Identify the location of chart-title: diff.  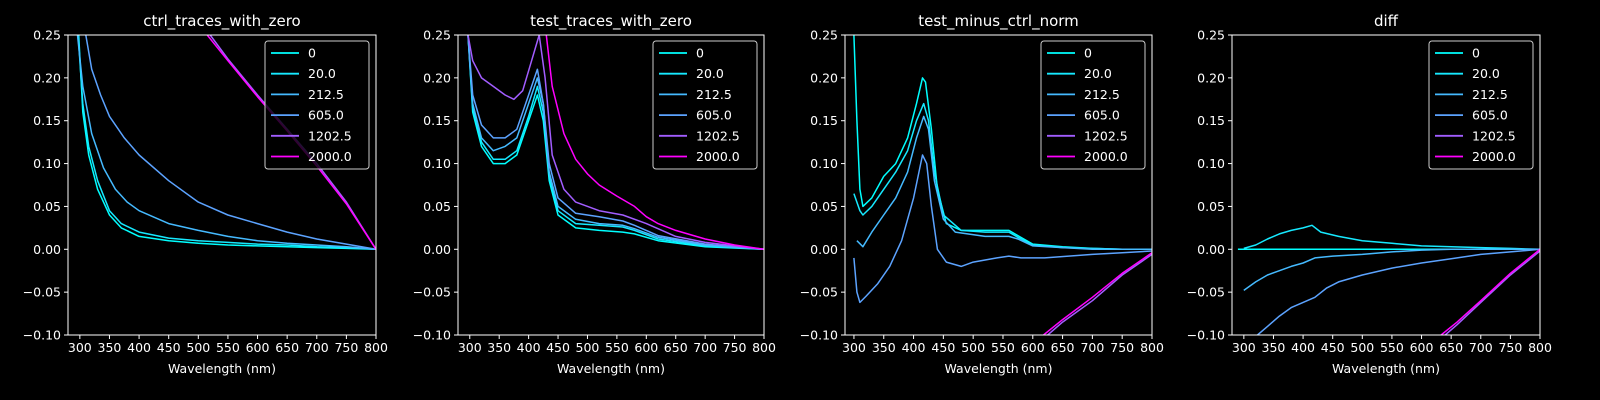
(1386, 21).